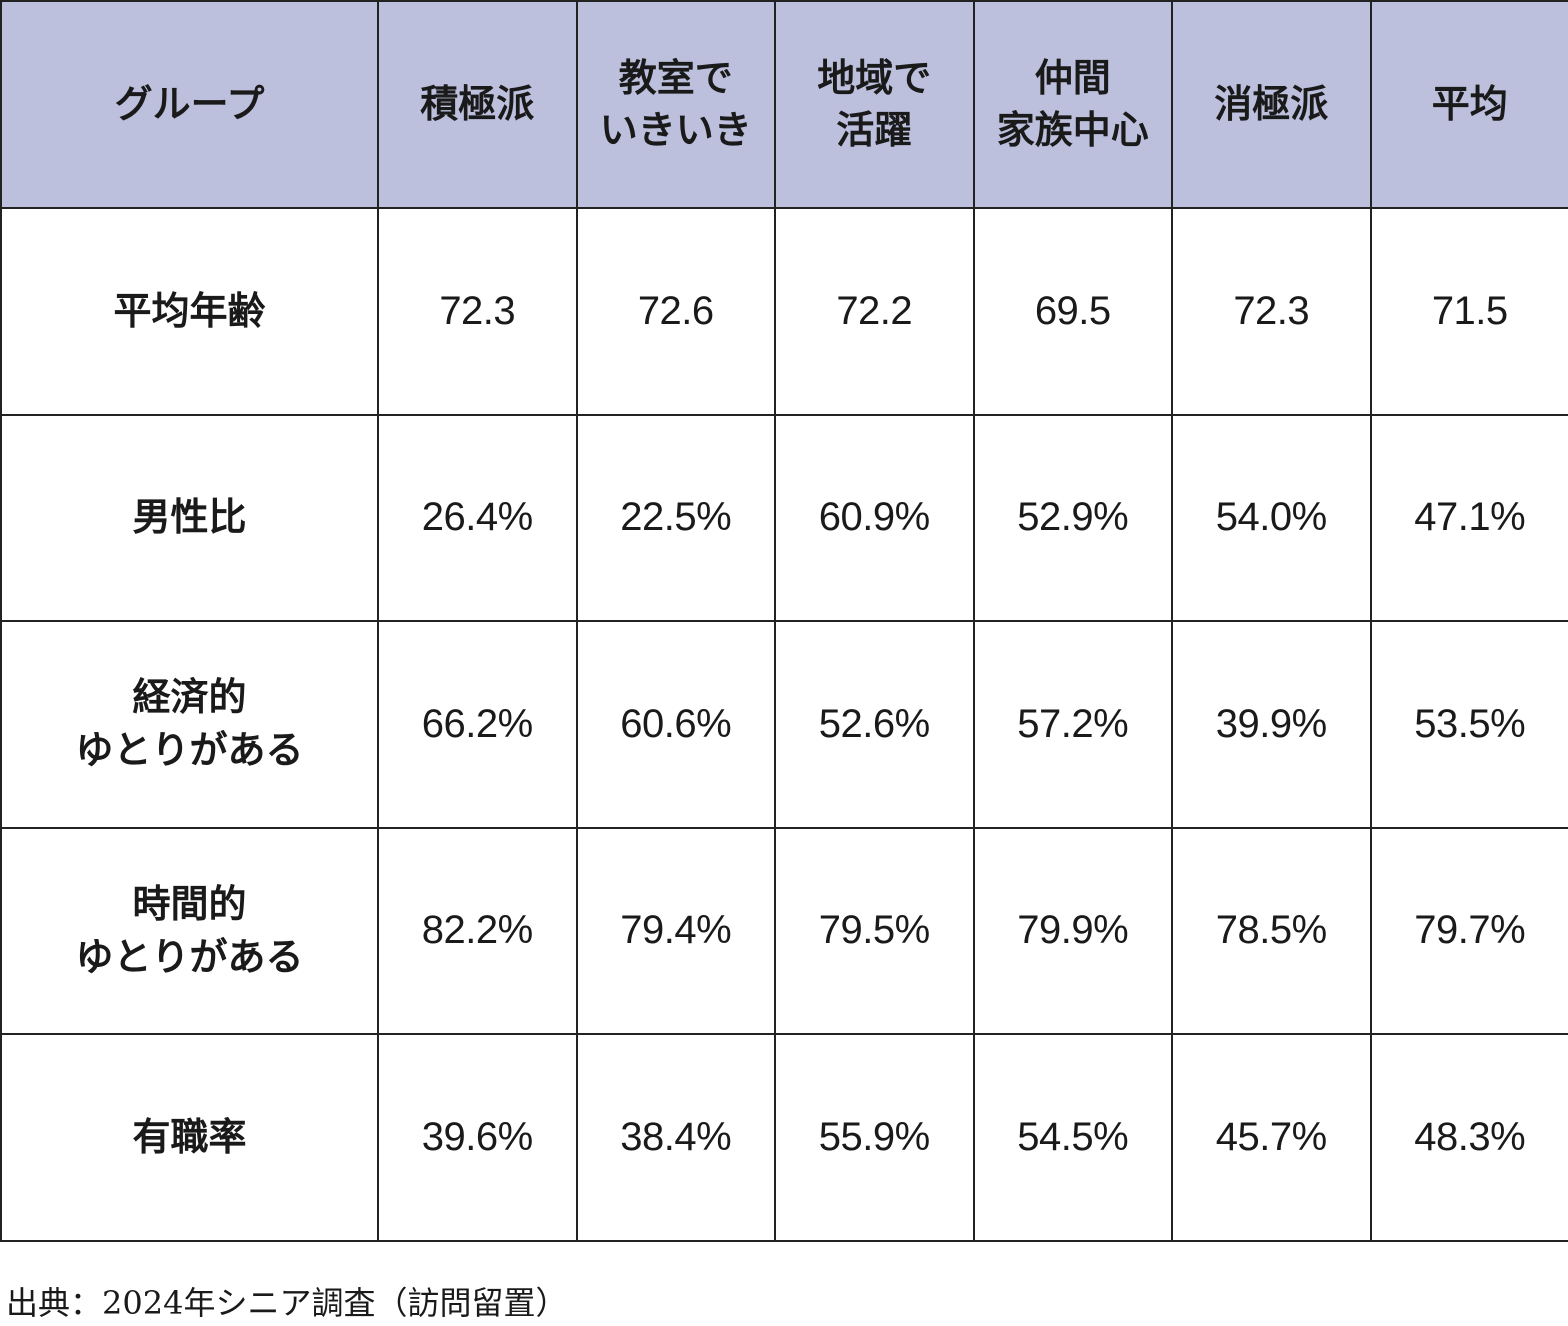  Describe the element at coordinates (874, 930) in the screenshot. I see `table-cell: 79.5%` at that location.